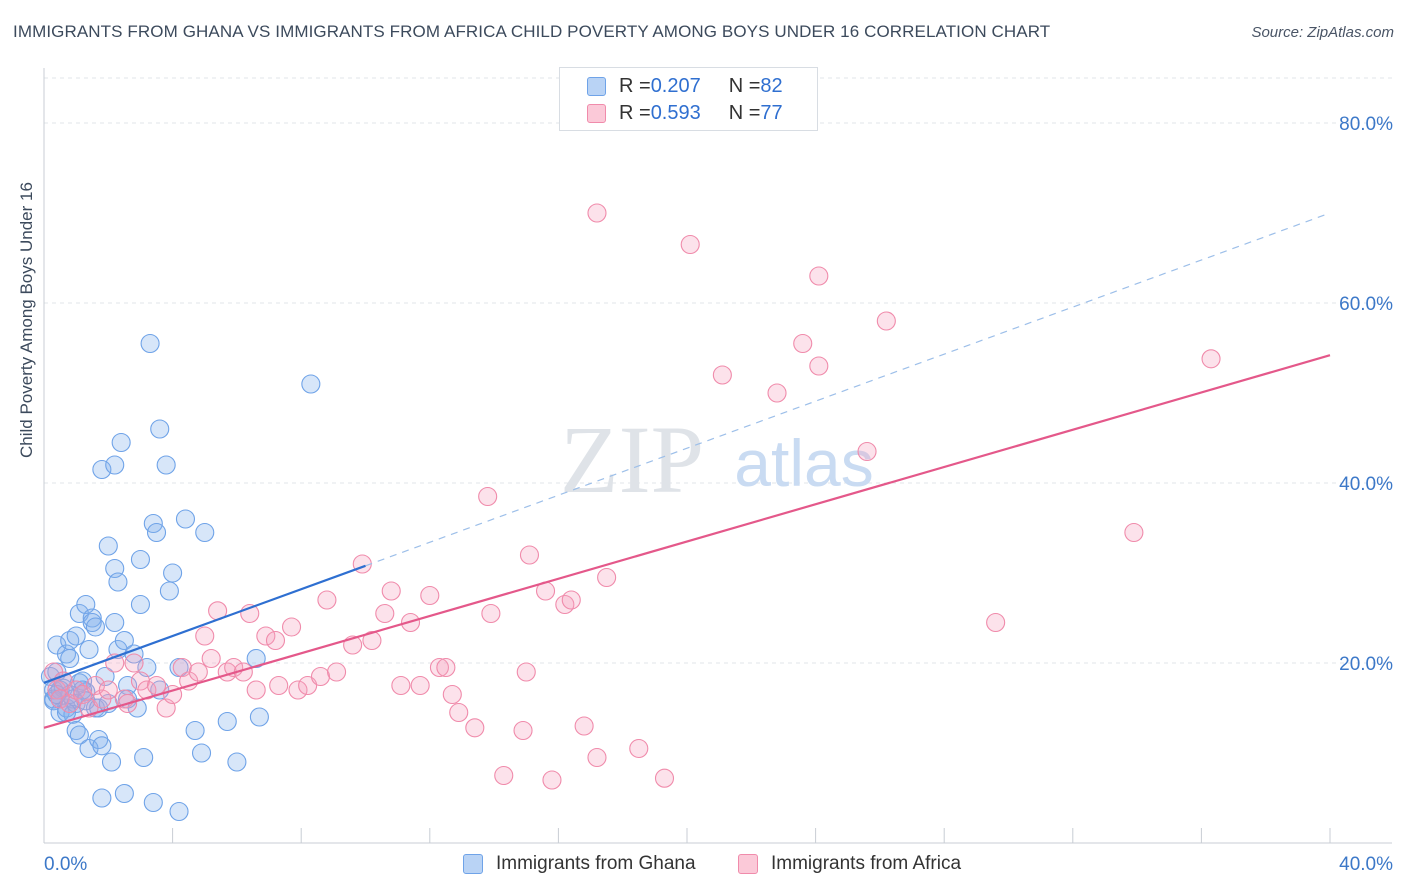 The height and width of the screenshot is (892, 1406). Describe the element at coordinates (596, 863) in the screenshot. I see `ghana-legend-label: Immigrants from Ghana` at that location.